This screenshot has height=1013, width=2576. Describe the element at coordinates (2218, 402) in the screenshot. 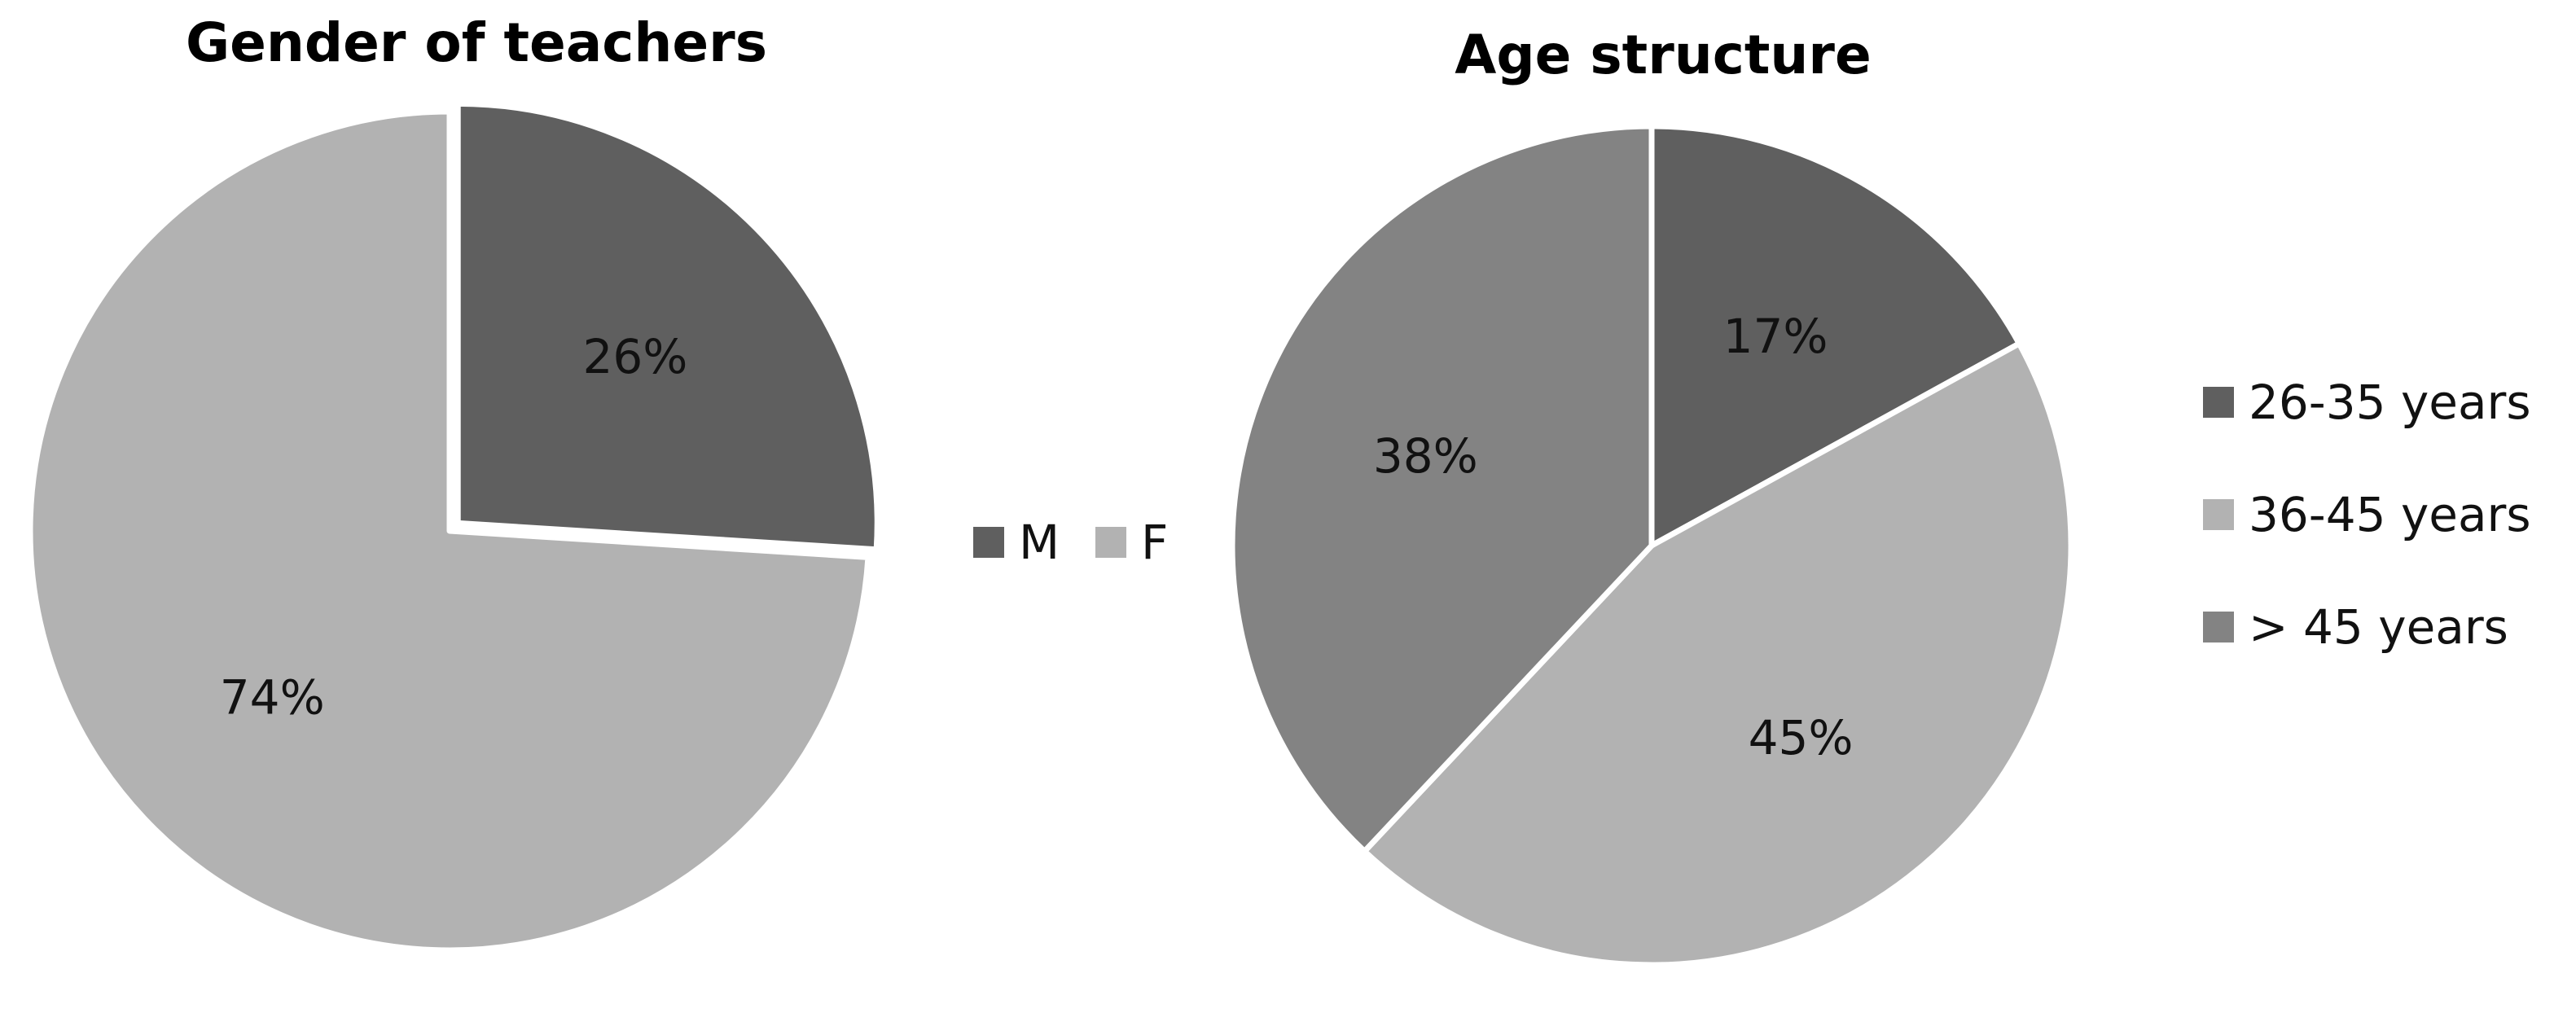

I see `age-legend-swatch-26-35-years` at that location.